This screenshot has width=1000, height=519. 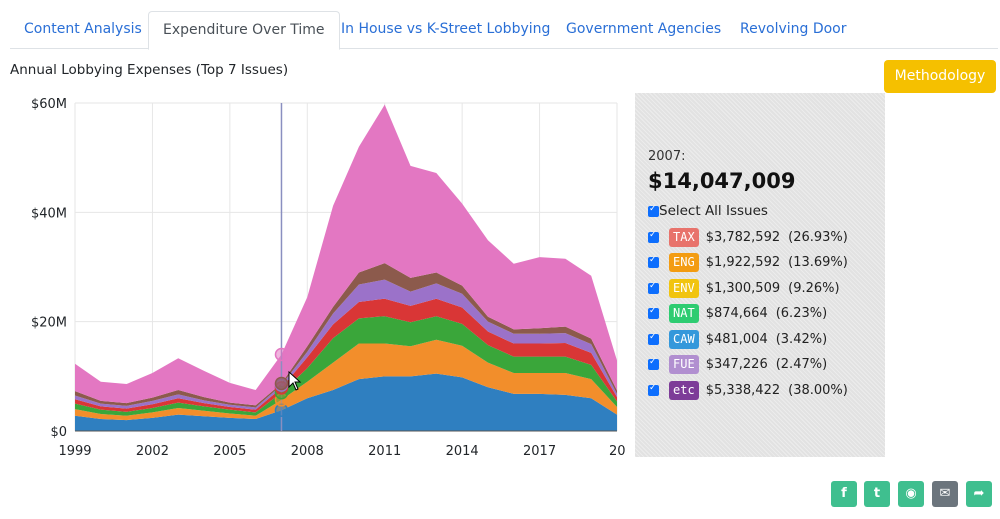 What do you see at coordinates (818, 390) in the screenshot?
I see `issue-percent: (38.00%)` at bounding box center [818, 390].